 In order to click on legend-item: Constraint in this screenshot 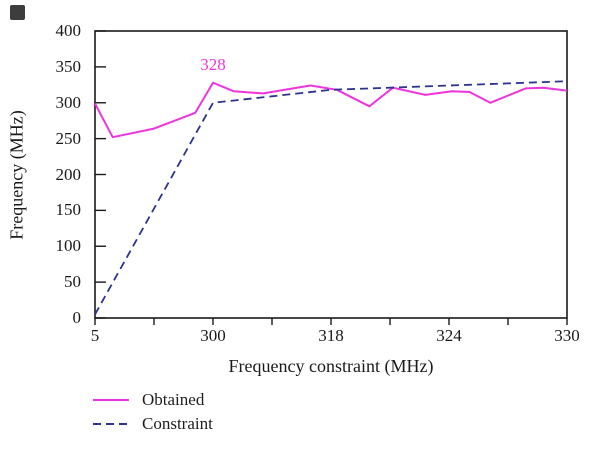, I will do `click(153, 424)`.